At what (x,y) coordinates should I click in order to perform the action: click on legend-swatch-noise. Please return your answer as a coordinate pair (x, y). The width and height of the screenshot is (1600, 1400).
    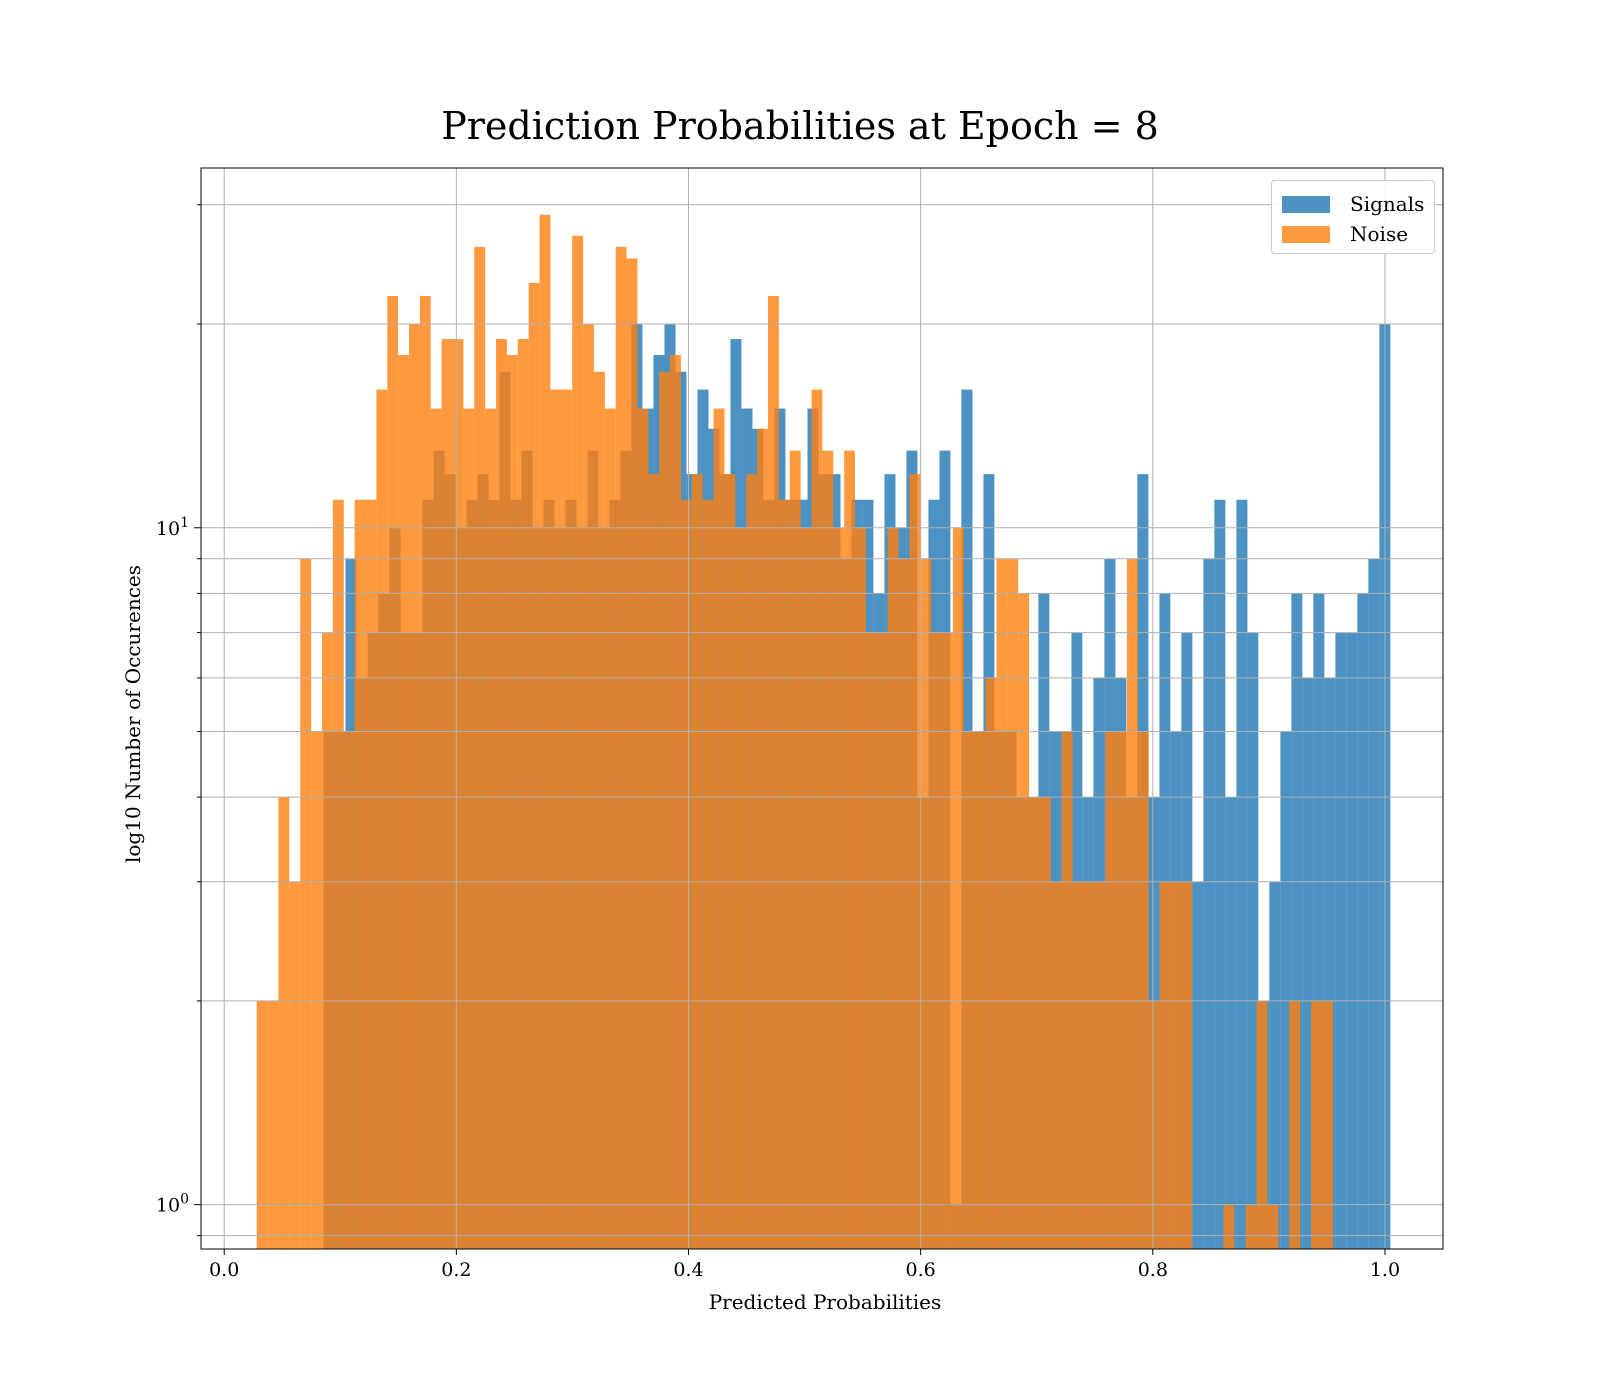
    Looking at the image, I should click on (1306, 234).